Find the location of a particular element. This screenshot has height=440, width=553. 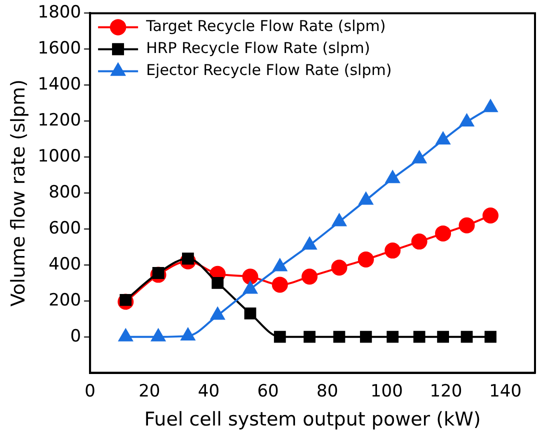

x-axis-title: Fuel cell system output power (kW) is located at coordinates (312, 419).